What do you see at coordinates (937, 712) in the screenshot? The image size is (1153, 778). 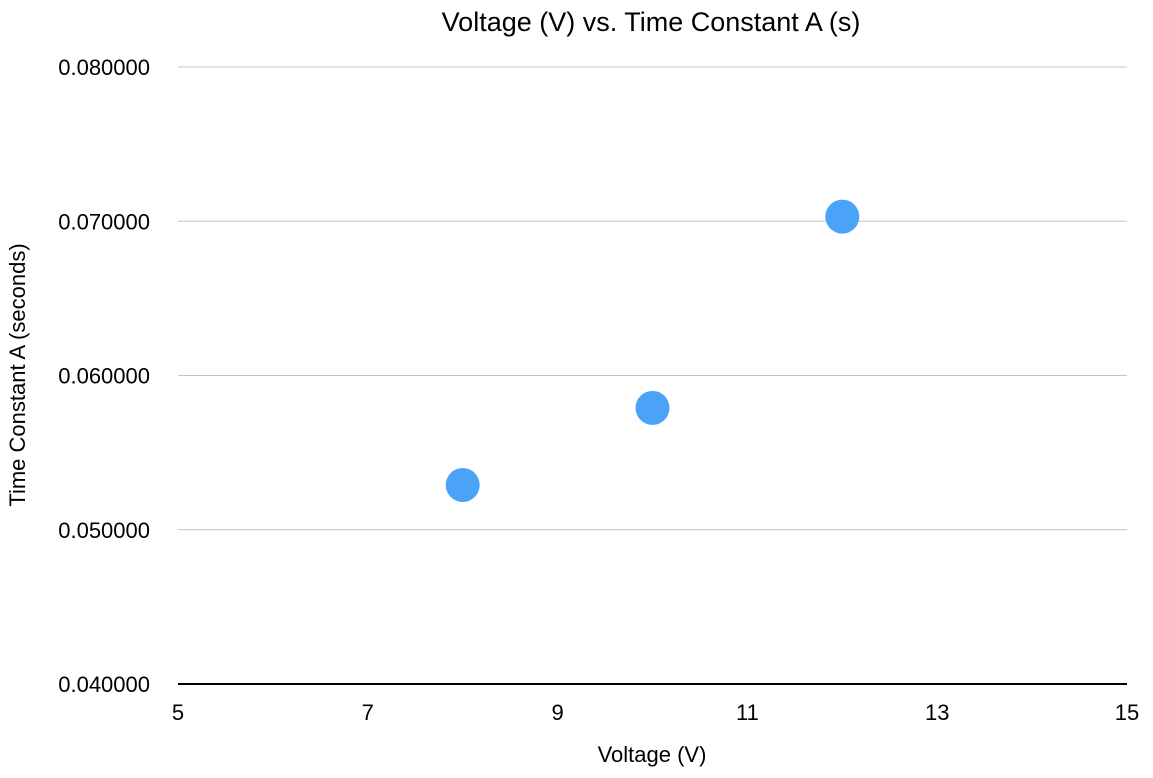 I see `x-tick-label: 13` at bounding box center [937, 712].